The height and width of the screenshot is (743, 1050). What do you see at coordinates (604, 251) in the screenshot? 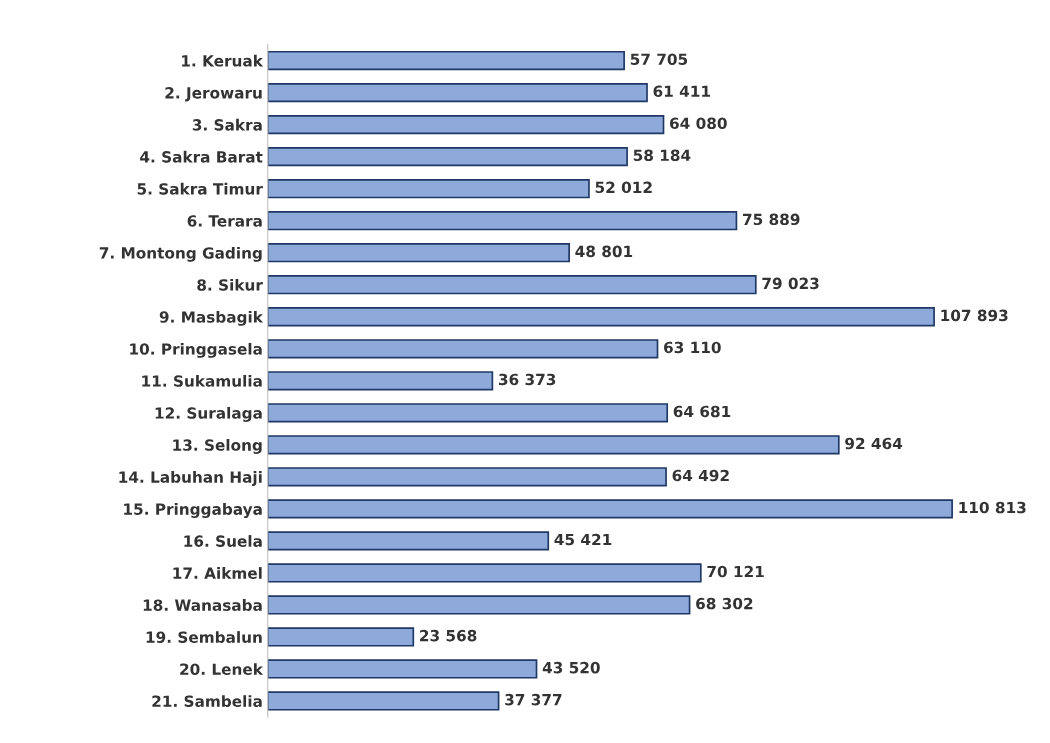
I see `data-label: 48 801` at bounding box center [604, 251].